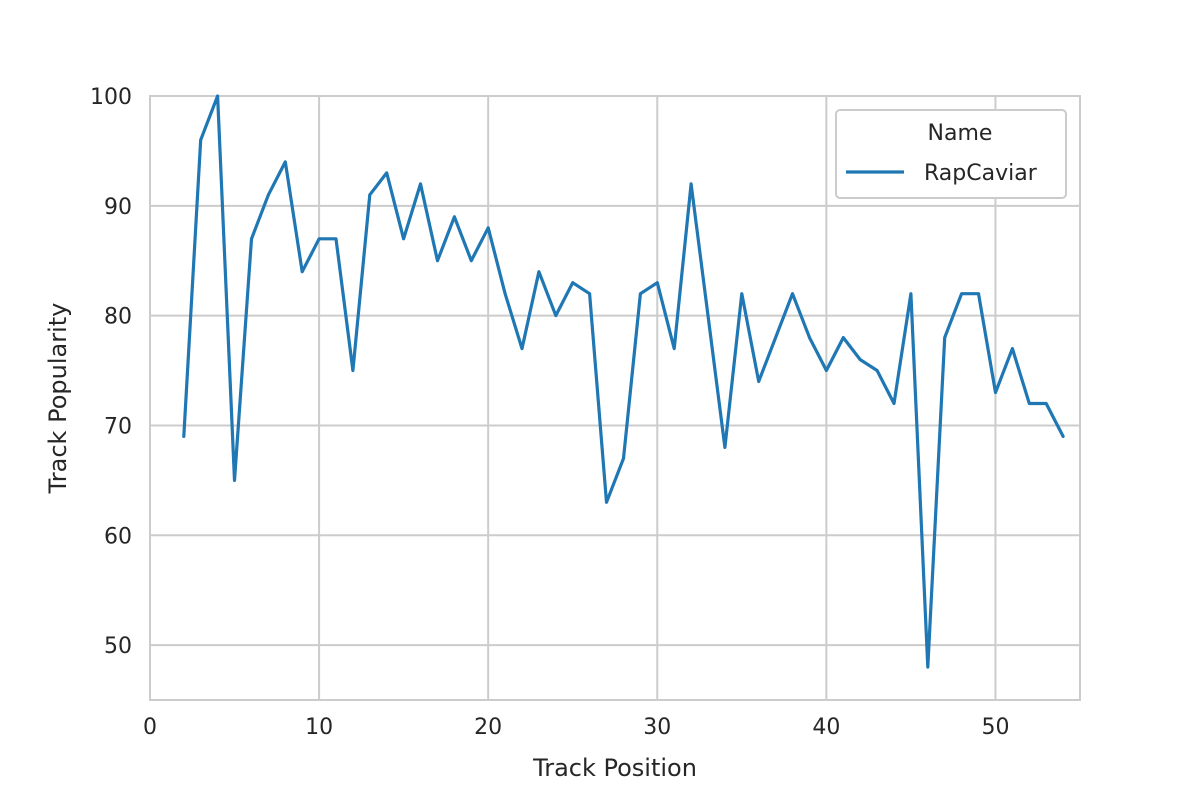 Image resolution: width=1200 pixels, height=800 pixels. I want to click on legend-entry-rapcaviar: RapCaviar, so click(981, 173).